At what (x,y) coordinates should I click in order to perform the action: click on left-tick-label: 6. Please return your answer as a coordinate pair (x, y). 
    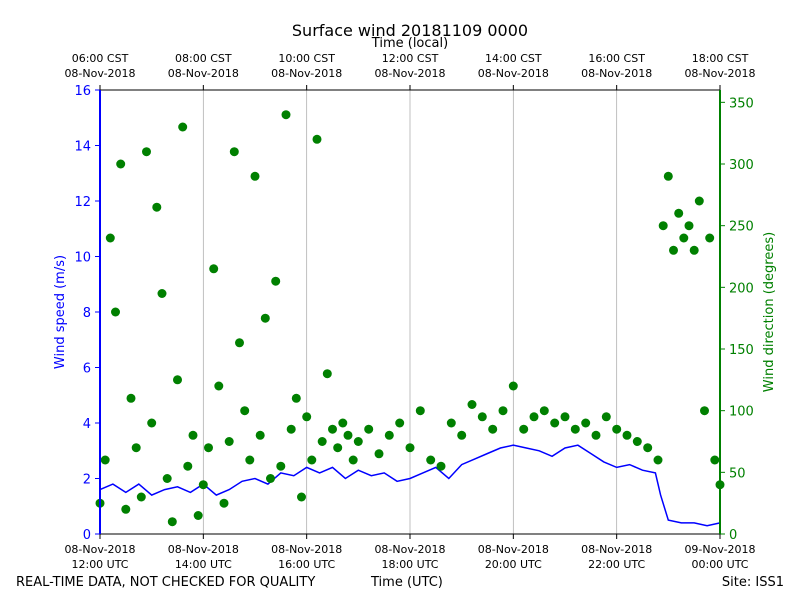
    Looking at the image, I should click on (87, 369).